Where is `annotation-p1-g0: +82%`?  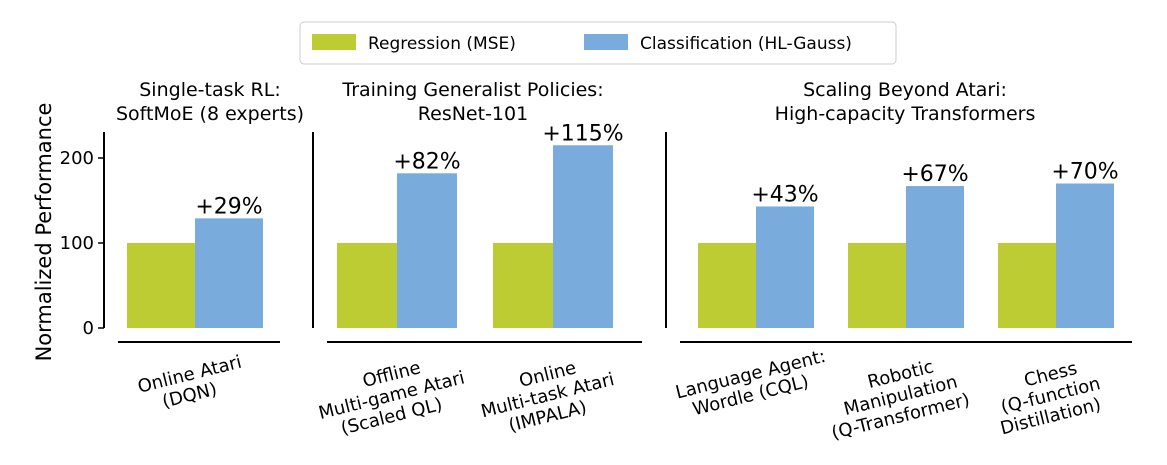 annotation-p1-g0: +82% is located at coordinates (426, 161).